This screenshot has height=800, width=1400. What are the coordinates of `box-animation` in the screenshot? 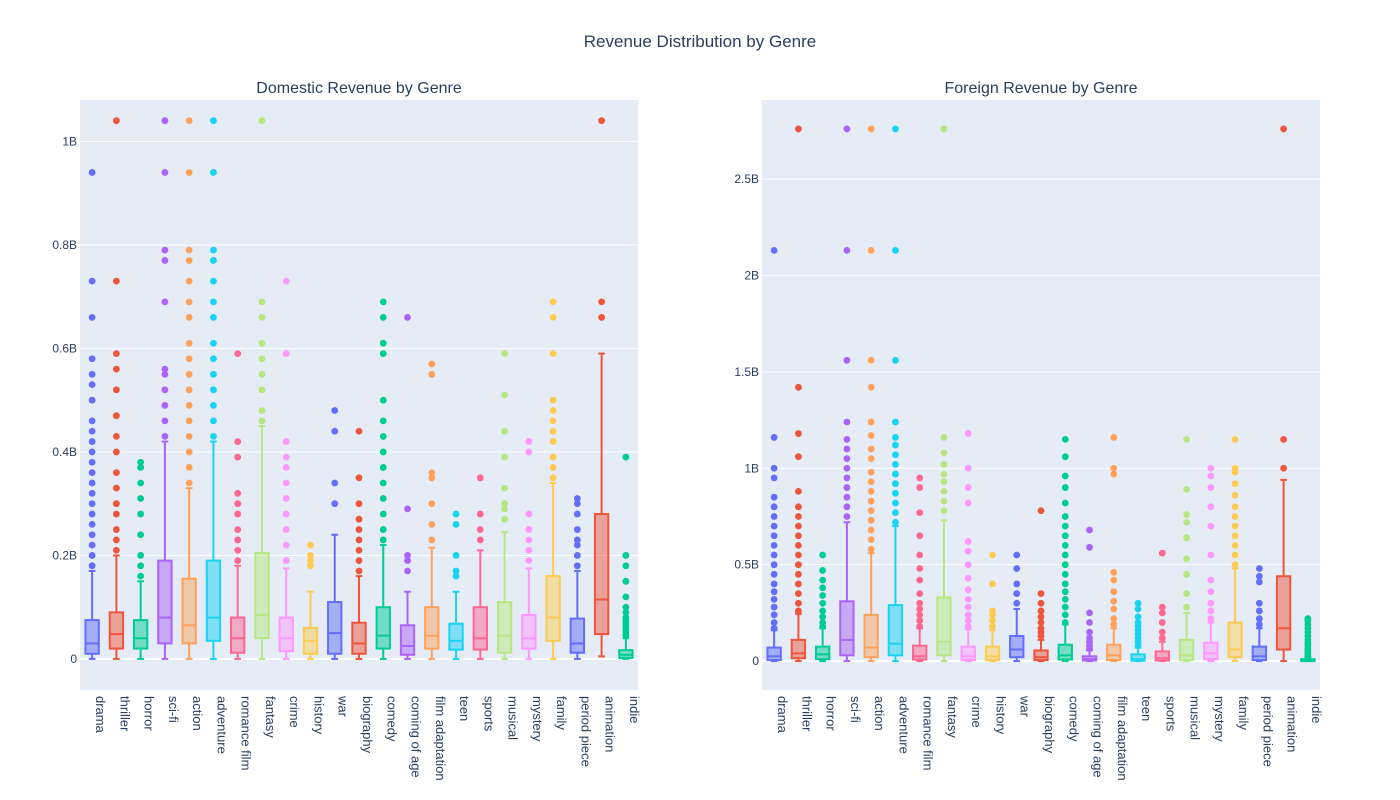 It's located at (601, 387).